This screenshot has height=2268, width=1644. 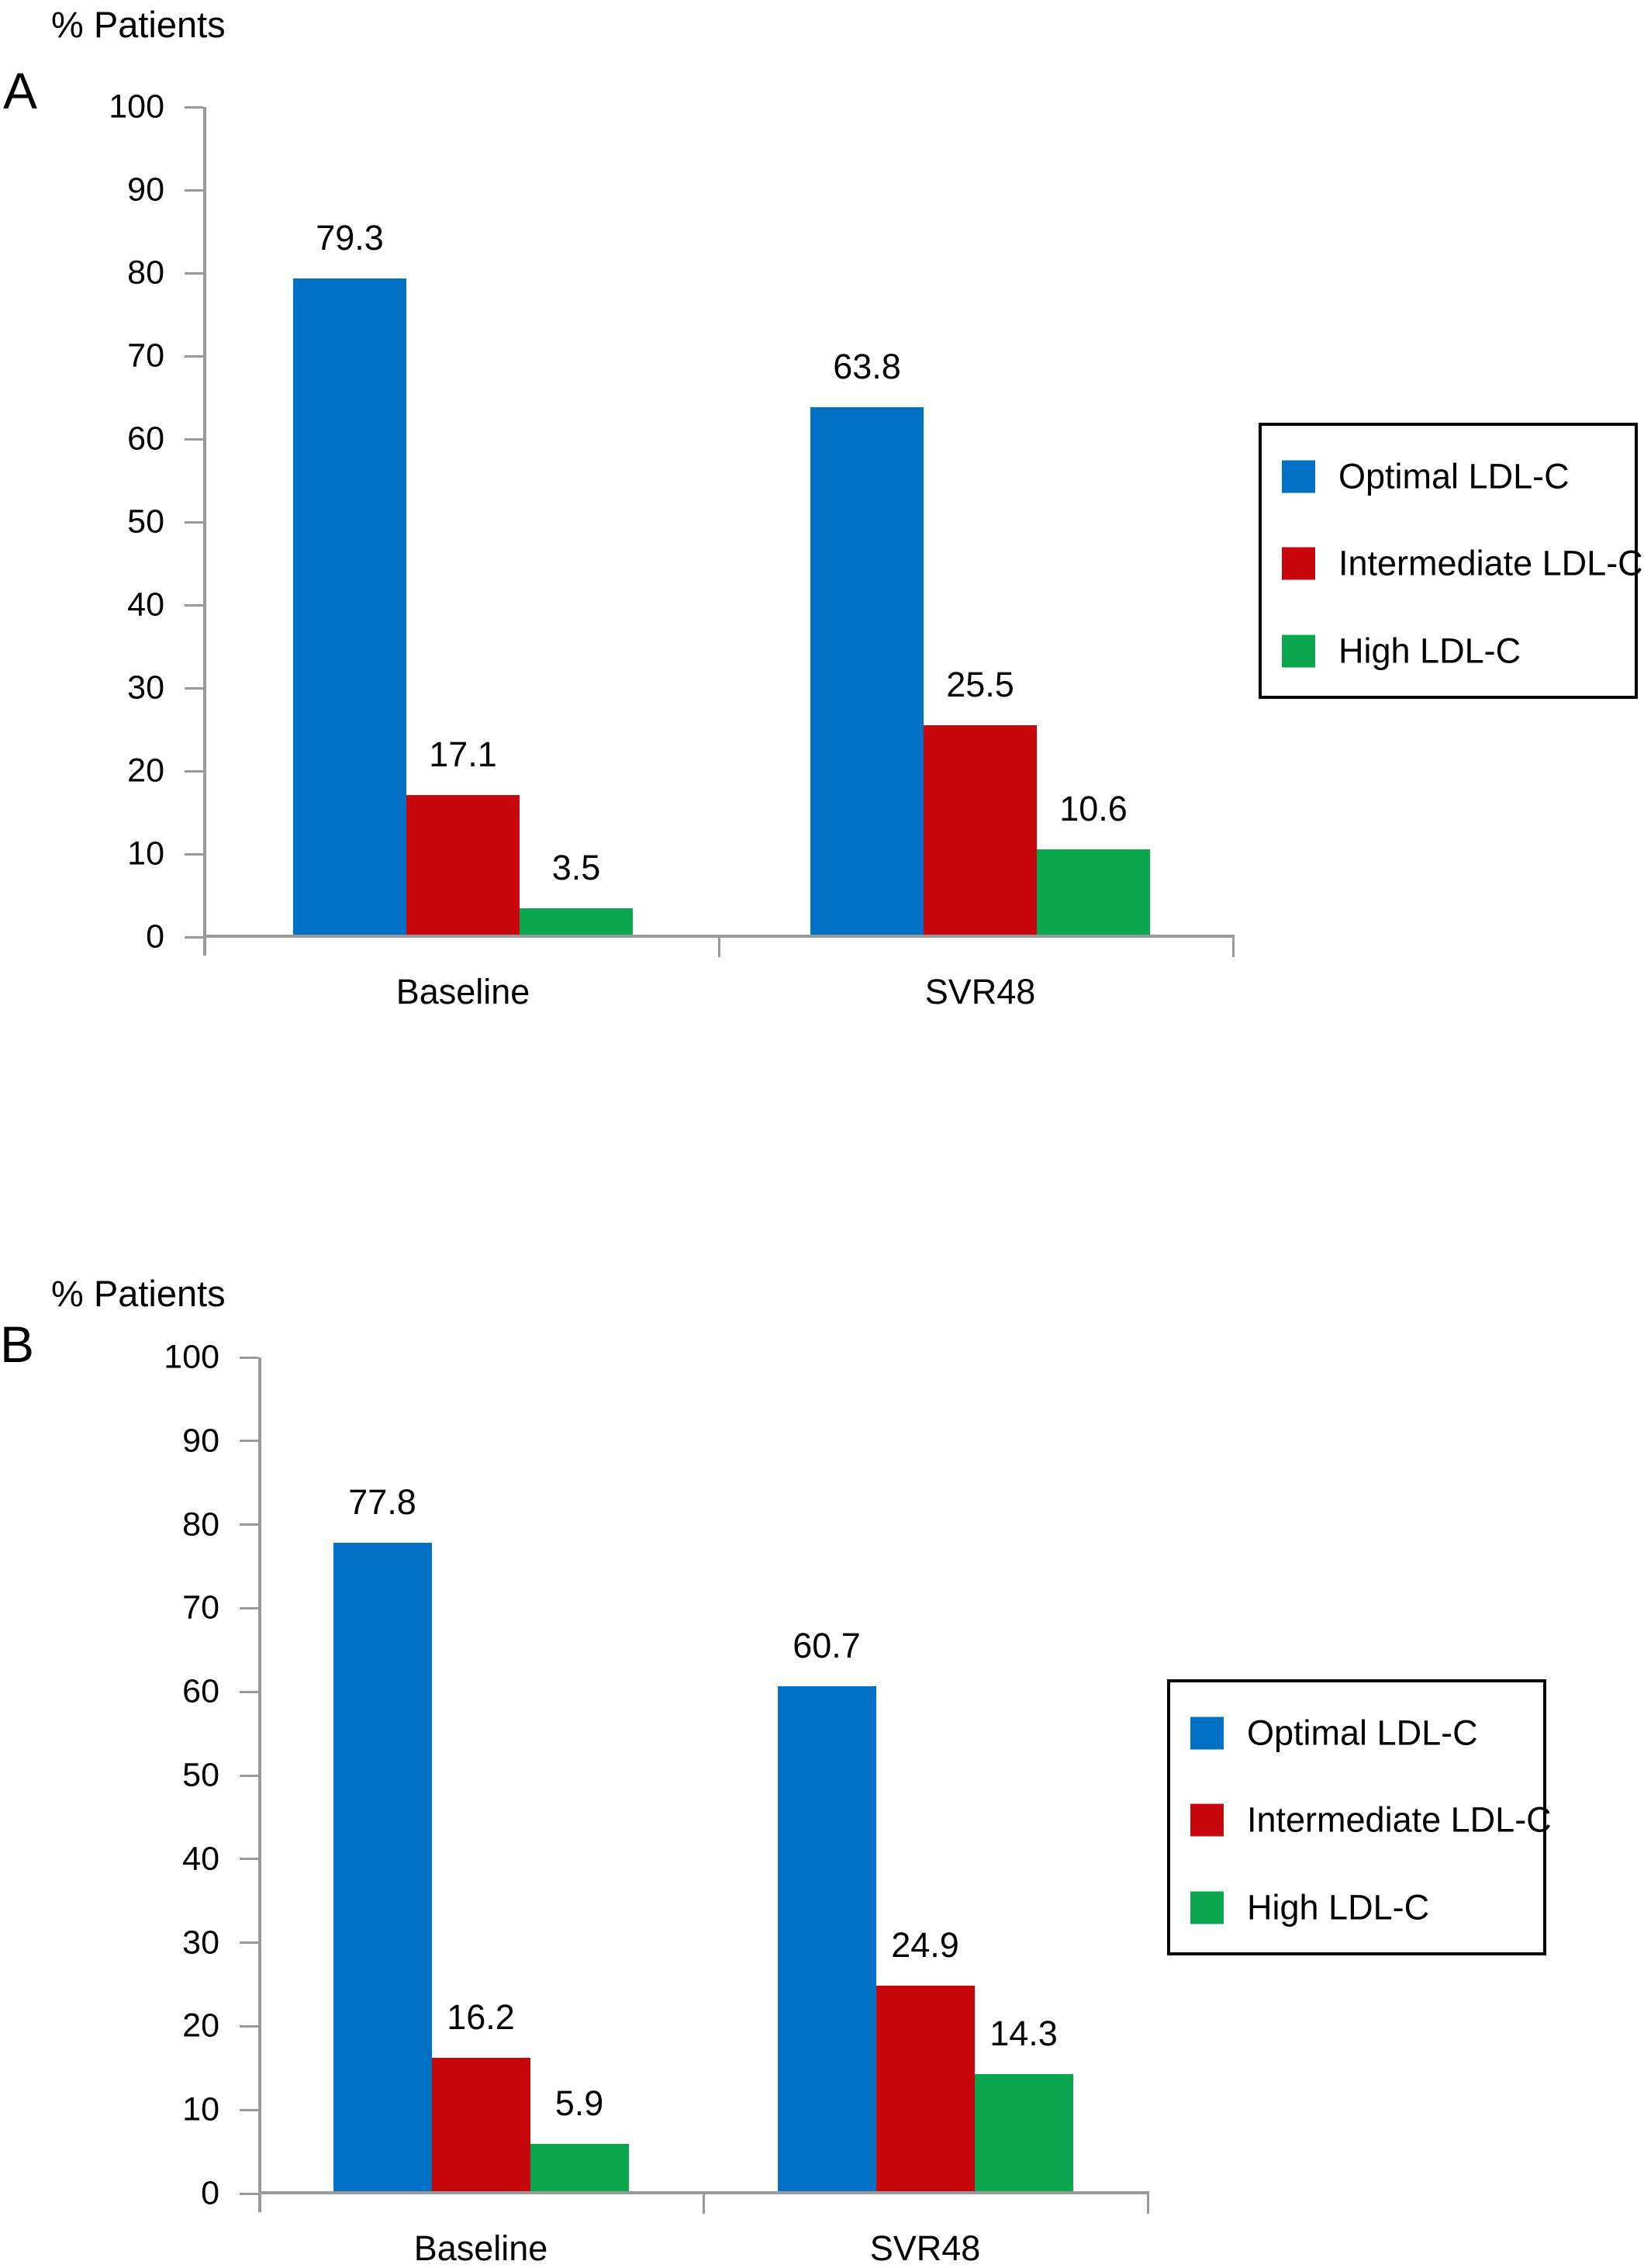 I want to click on bar-value-label: 5.9, so click(x=579, y=2103).